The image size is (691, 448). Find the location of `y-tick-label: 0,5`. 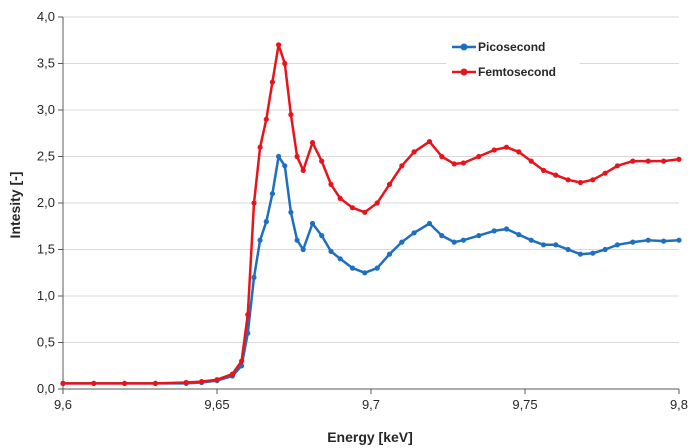

y-tick-label: 0,5 is located at coordinates (46, 342).